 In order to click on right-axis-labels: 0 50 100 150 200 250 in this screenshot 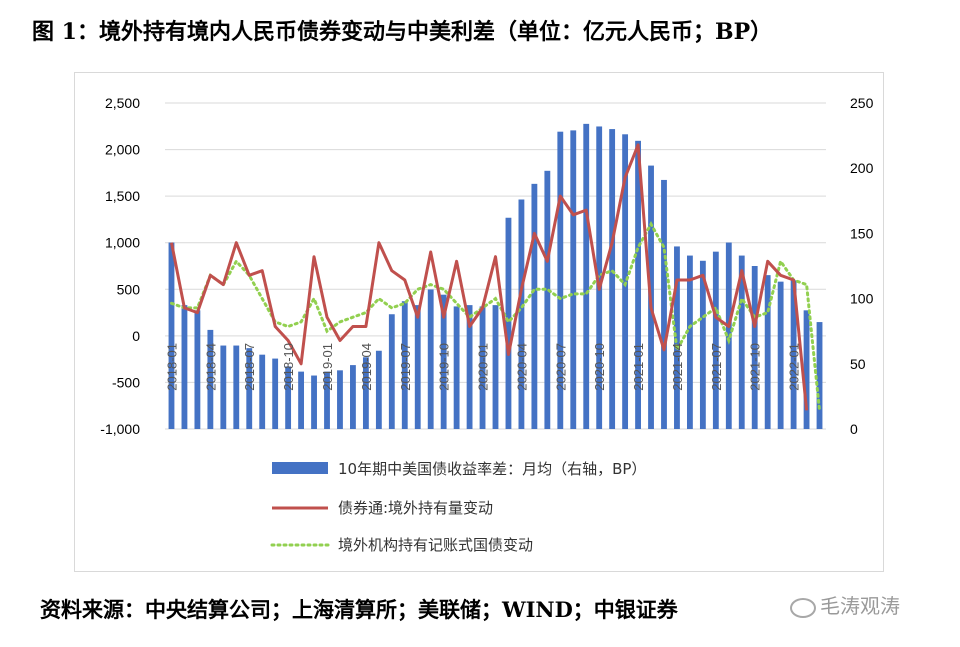, I will do `click(862, 266)`.